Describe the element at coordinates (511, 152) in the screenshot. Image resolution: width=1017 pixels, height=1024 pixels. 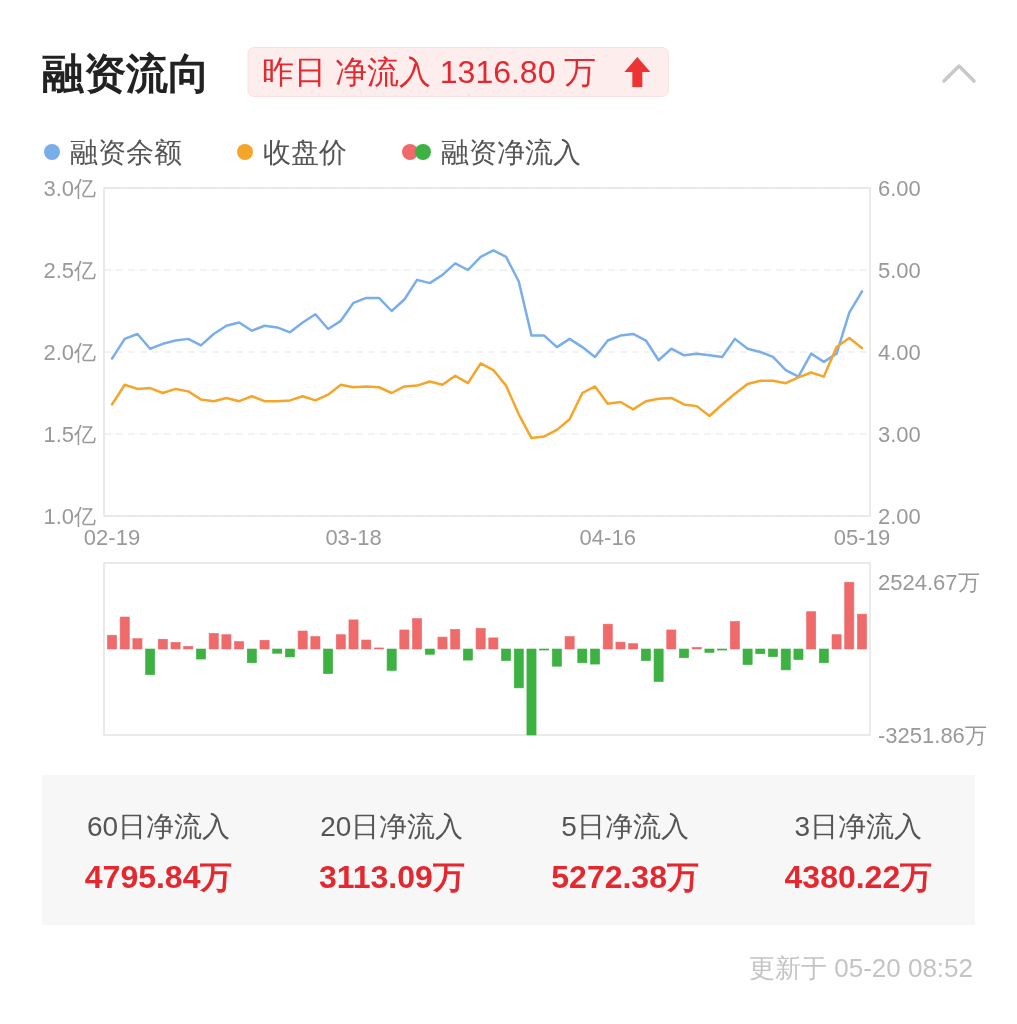
I see `legend-label: 融资净流入` at that location.